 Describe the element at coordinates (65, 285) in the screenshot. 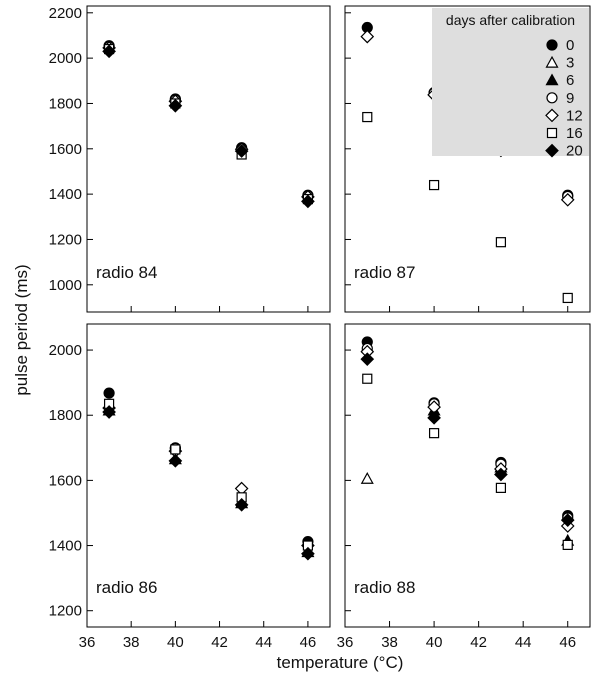

I see `y-tick-label: 1000` at that location.